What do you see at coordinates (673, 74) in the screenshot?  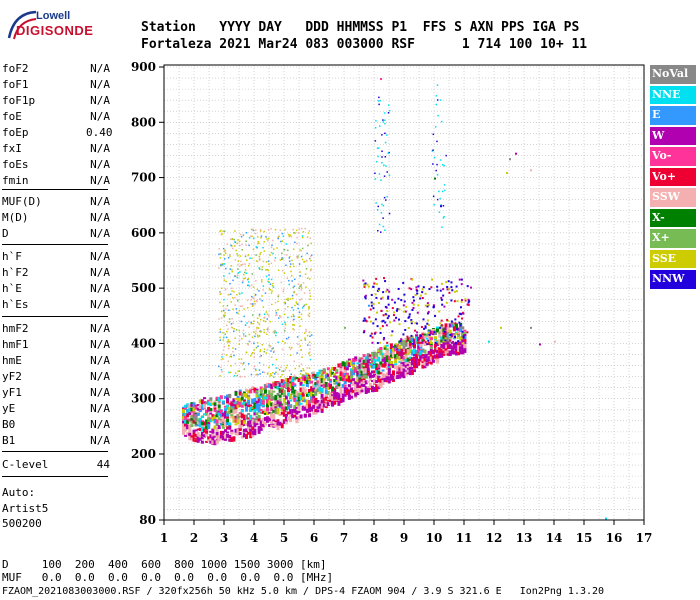 I see `legend-item: NoVal` at bounding box center [673, 74].